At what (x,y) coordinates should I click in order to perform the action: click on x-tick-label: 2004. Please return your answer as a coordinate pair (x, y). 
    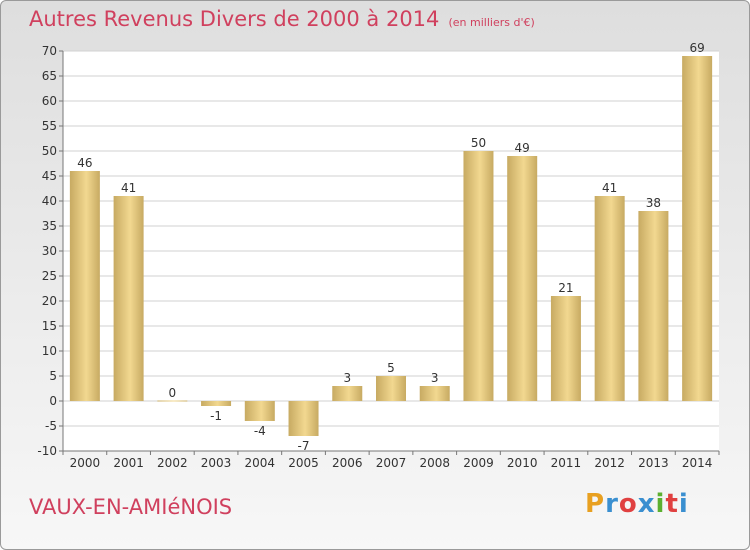
    Looking at the image, I should click on (260, 463).